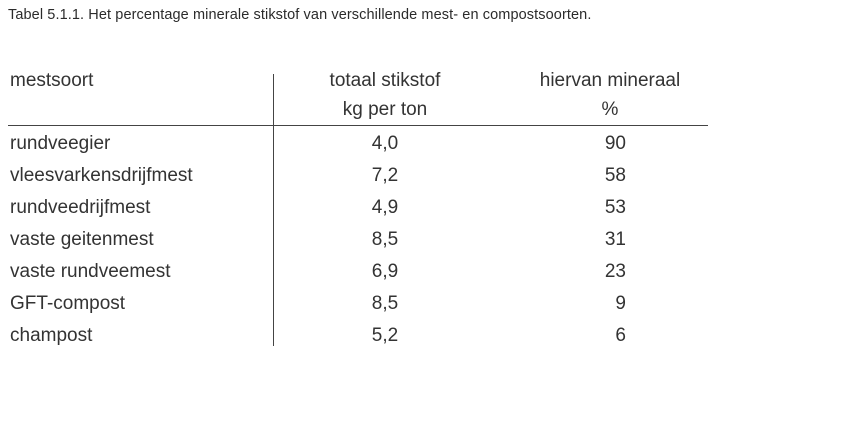 The width and height of the screenshot is (854, 423). Describe the element at coordinates (68, 303) in the screenshot. I see `row-name: GFT-compost` at that location.